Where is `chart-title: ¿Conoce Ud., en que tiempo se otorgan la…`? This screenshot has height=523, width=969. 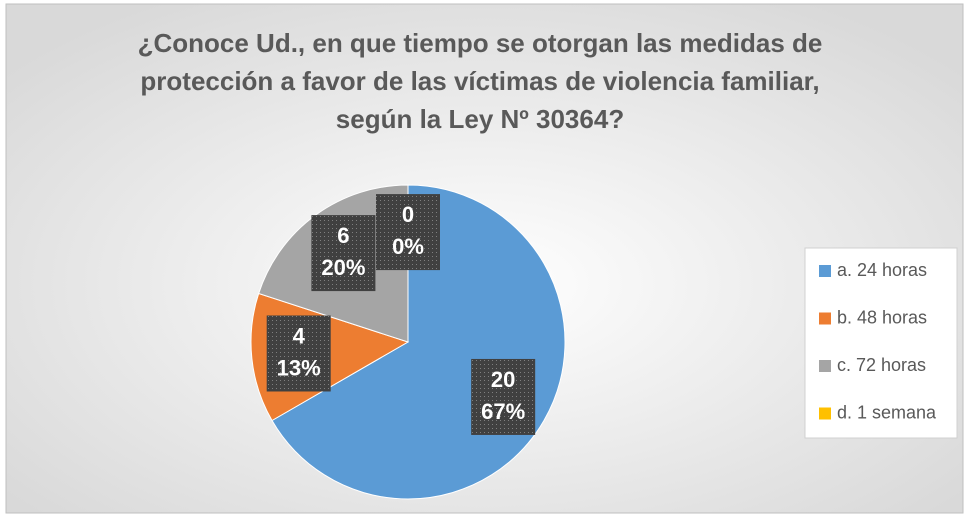 chart-title: ¿Conoce Ud., en que tiempo se otorgan la… is located at coordinates (480, 43).